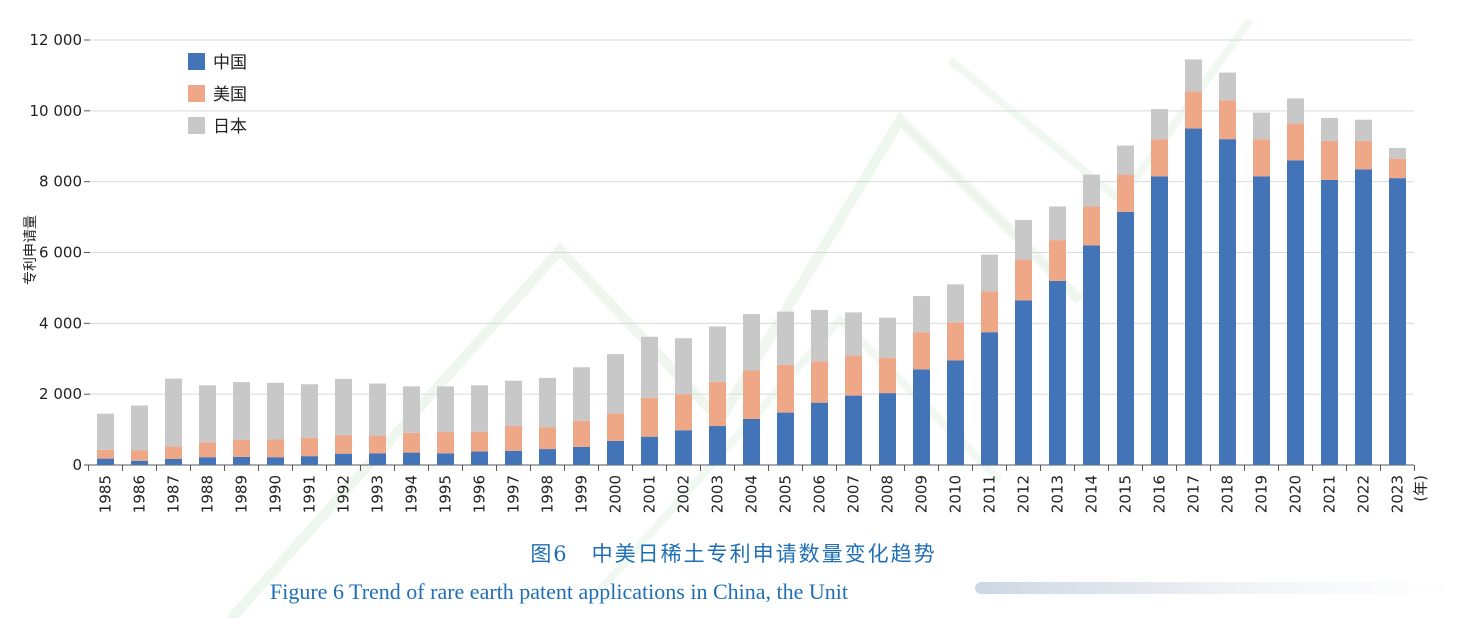 The width and height of the screenshot is (1467, 618). Describe the element at coordinates (230, 127) in the screenshot. I see `legend-label: 日本` at that location.